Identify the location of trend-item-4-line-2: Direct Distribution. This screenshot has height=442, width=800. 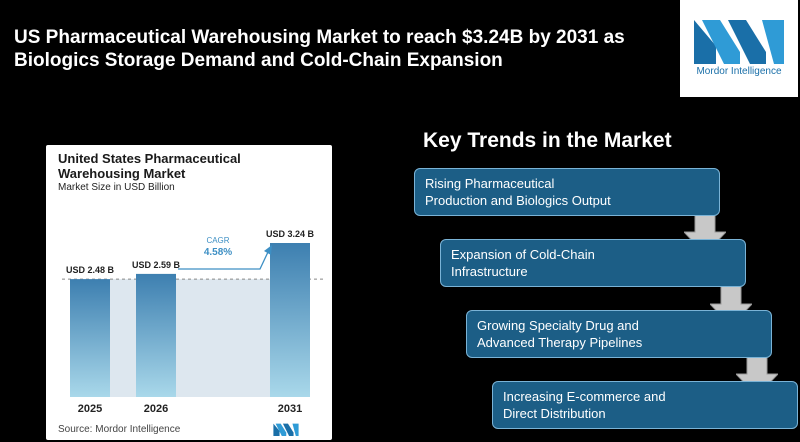
(554, 413).